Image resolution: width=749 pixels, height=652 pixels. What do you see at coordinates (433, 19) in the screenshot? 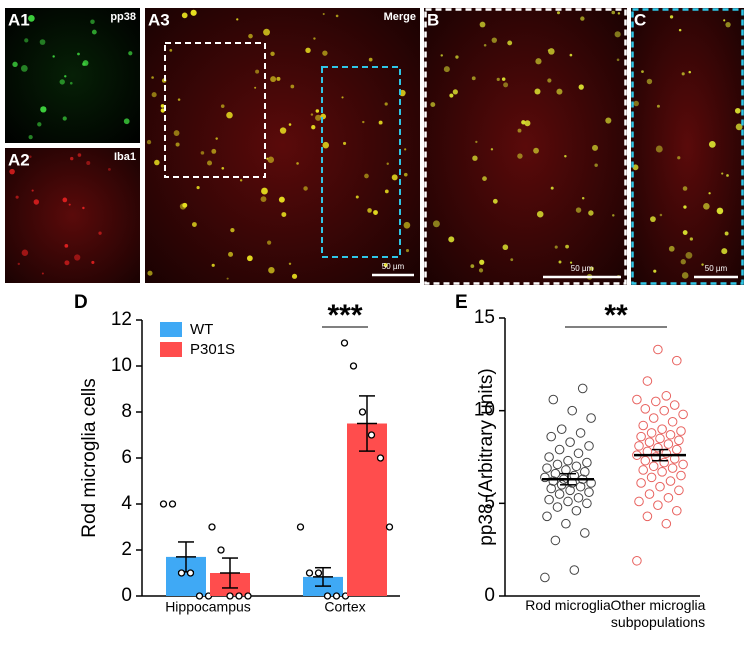
I see `panel-label: B` at bounding box center [433, 19].